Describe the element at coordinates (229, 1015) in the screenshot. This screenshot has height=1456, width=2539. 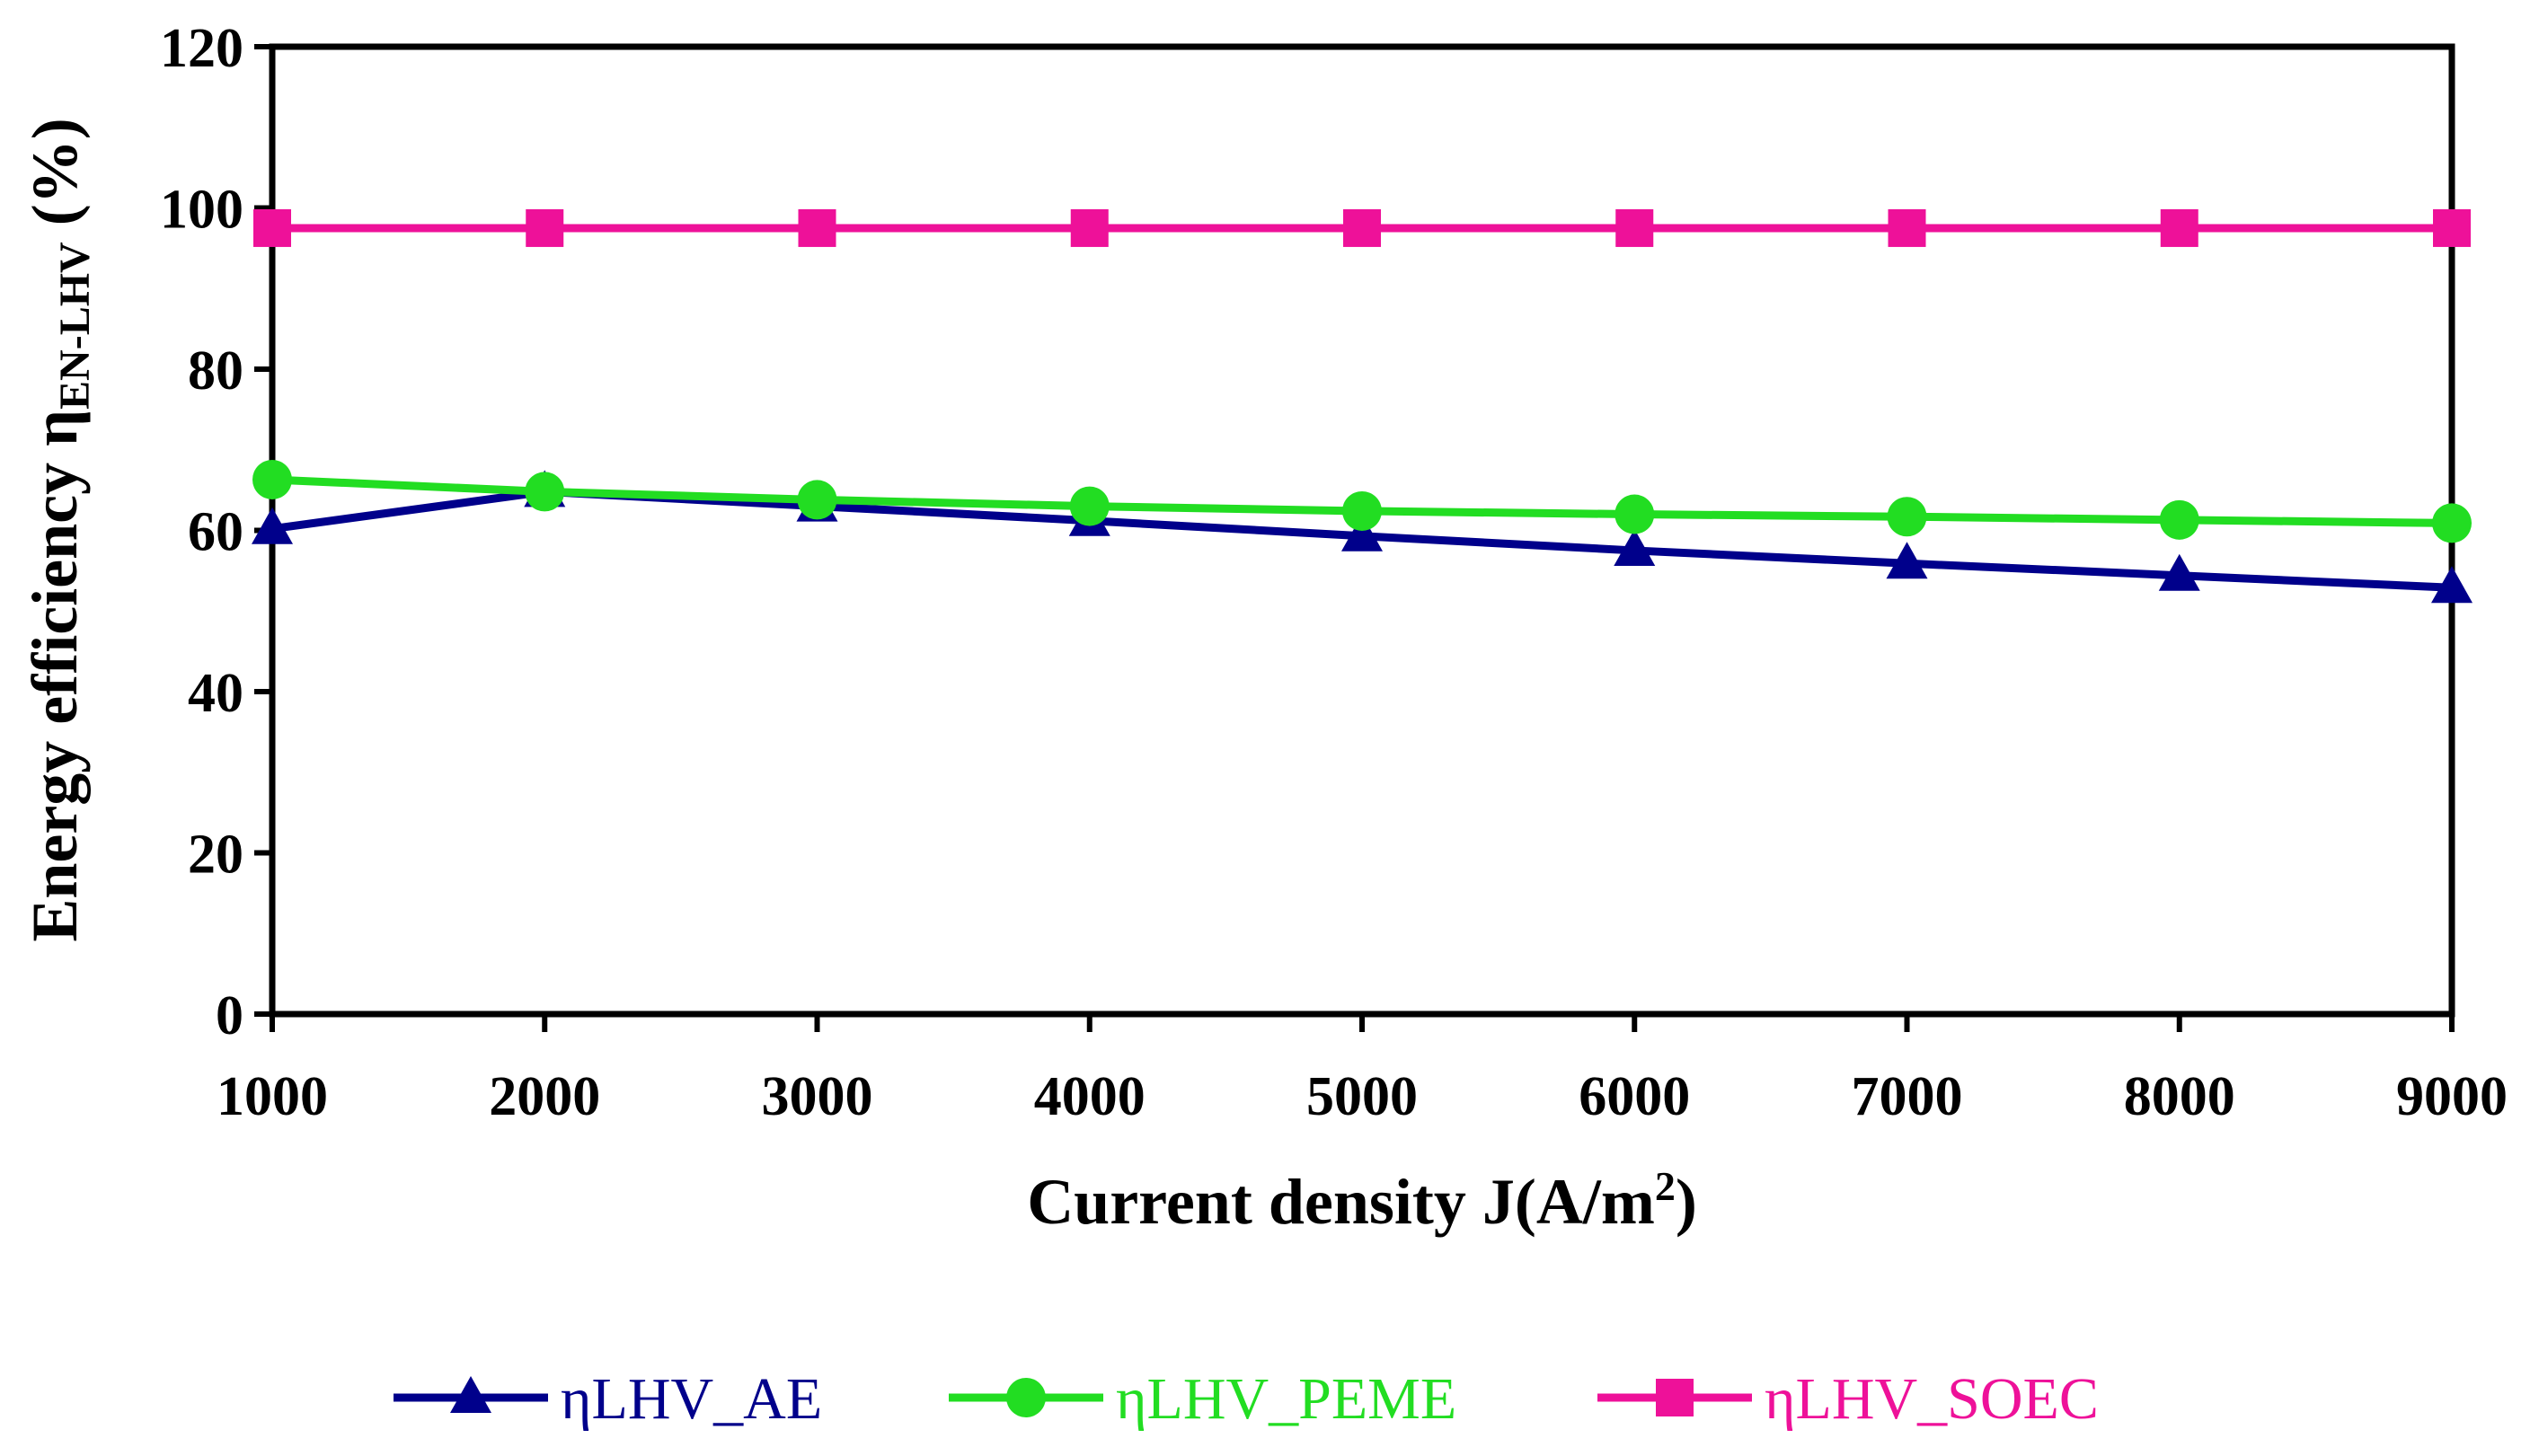
I see `y-tick-label-0: 0` at that location.